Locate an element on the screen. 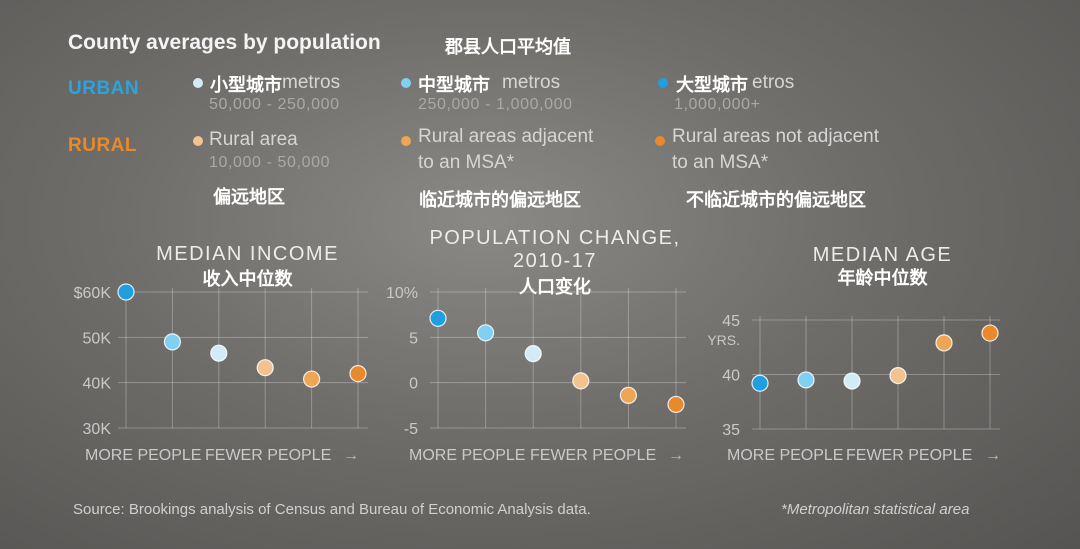 The height and width of the screenshot is (549, 1080). income-ytick-label: 40K is located at coordinates (97, 384).